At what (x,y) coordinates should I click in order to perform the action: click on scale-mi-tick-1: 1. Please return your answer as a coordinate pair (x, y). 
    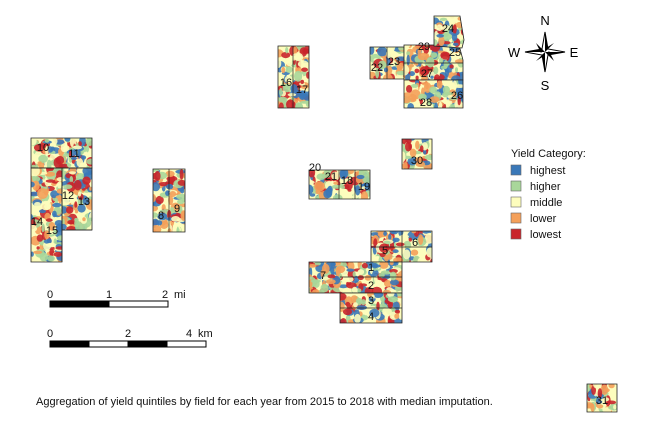
    Looking at the image, I should click on (109, 295).